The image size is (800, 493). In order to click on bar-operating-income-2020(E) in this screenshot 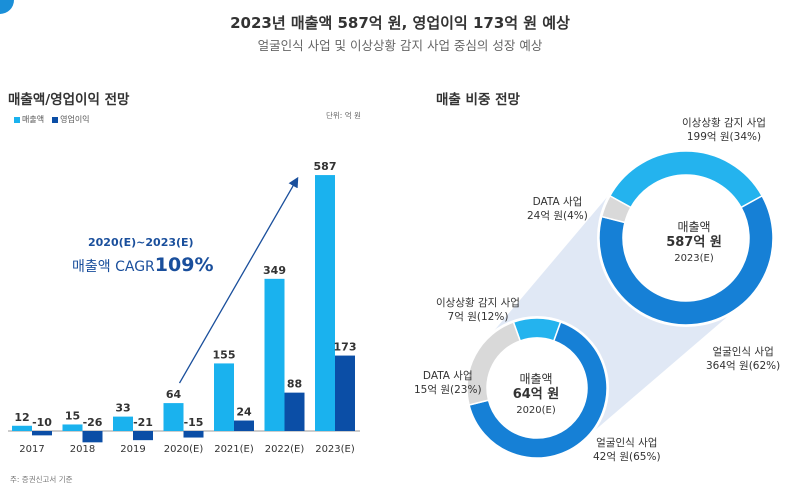, I will do `click(193, 434)`.